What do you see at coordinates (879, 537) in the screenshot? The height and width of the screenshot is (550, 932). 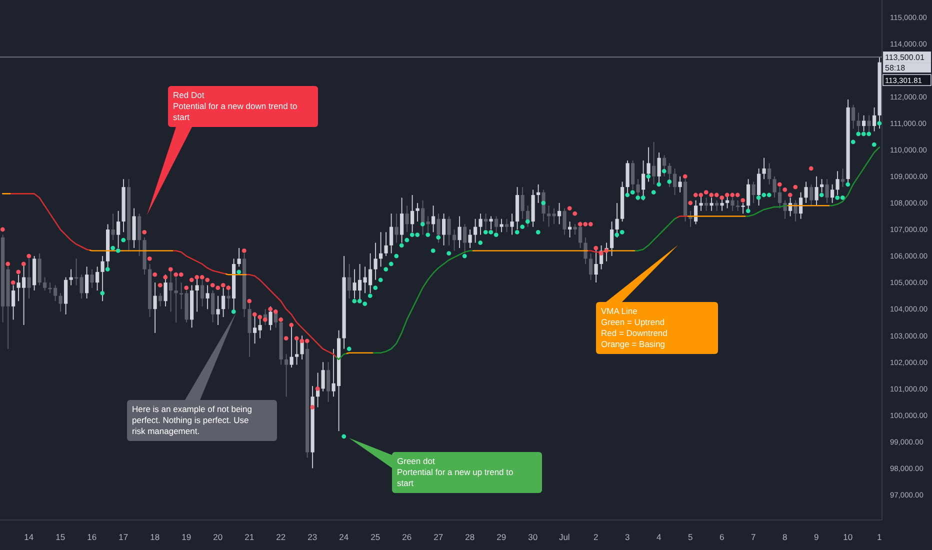 I see `x-tick-label: 1` at bounding box center [879, 537].